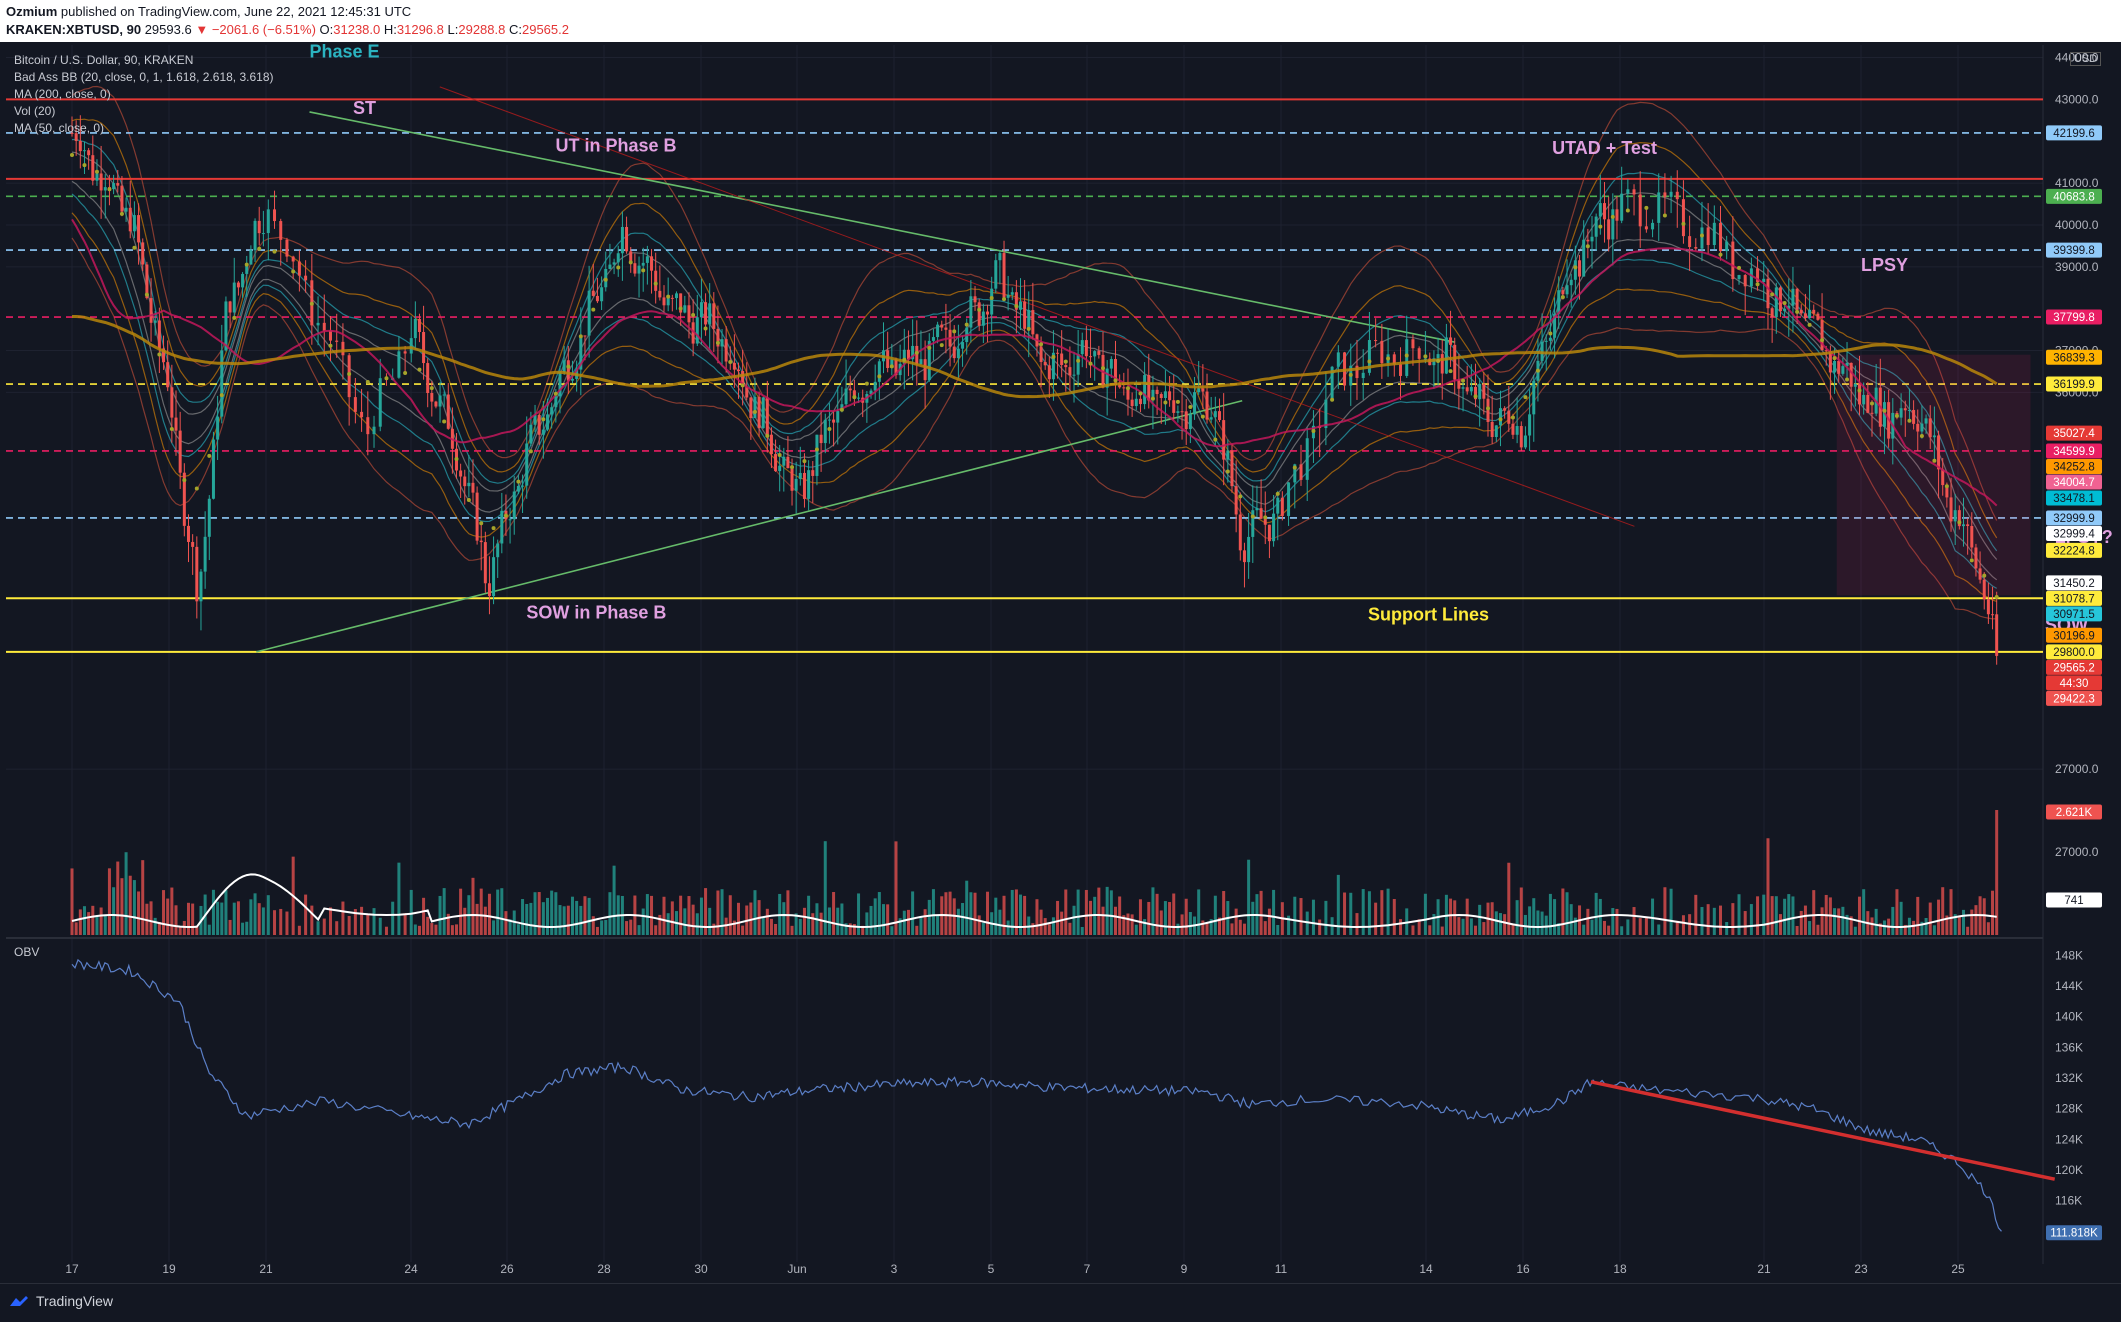 The image size is (2121, 1322). Describe the element at coordinates (144, 111) in the screenshot. I see `legend-indicator-vol: Vol (20)` at that location.